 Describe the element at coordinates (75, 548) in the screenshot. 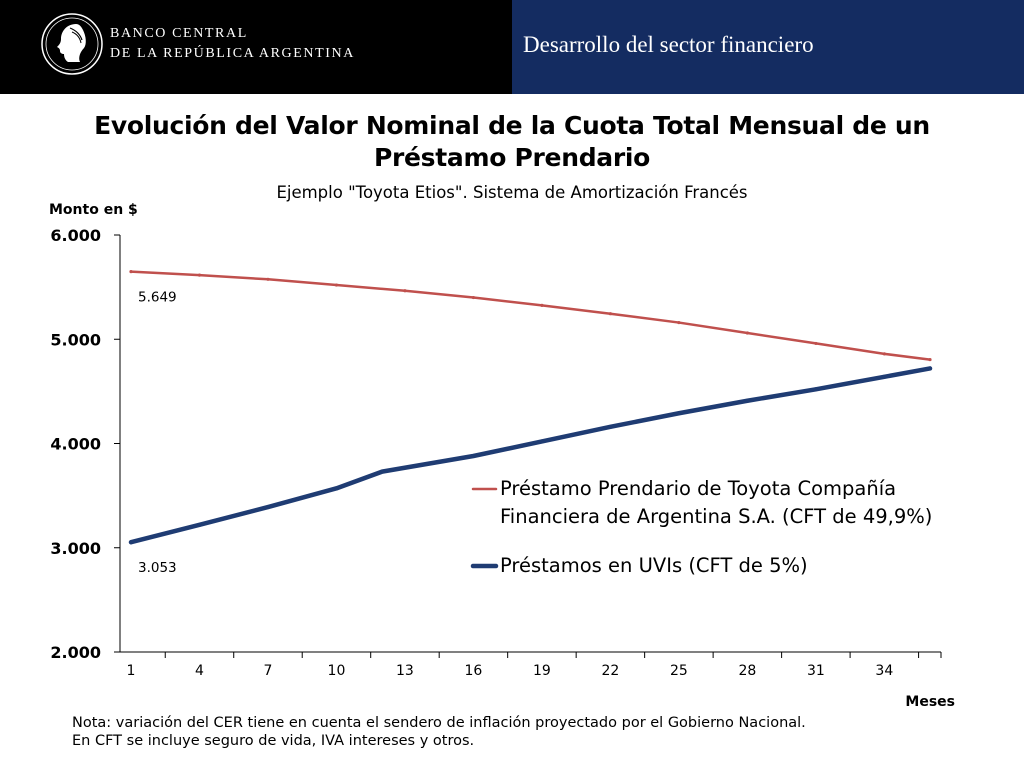

I see `y-tick-label: 3.000` at that location.